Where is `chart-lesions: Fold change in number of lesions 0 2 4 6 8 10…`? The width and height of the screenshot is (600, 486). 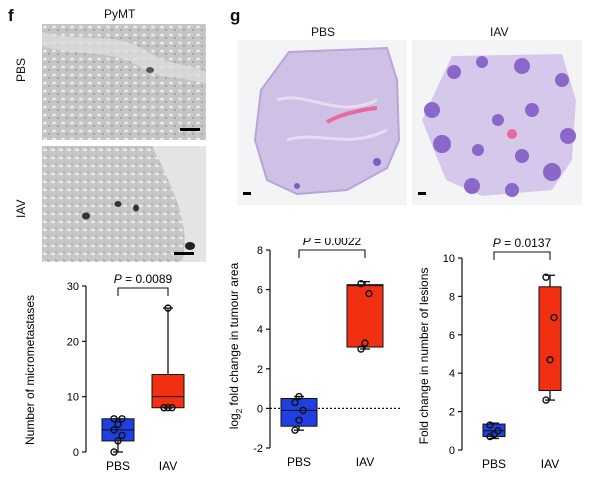
chart-lesions: Fold change in number of lesions 0 2 4 6 8 10… is located at coordinates (489, 354).